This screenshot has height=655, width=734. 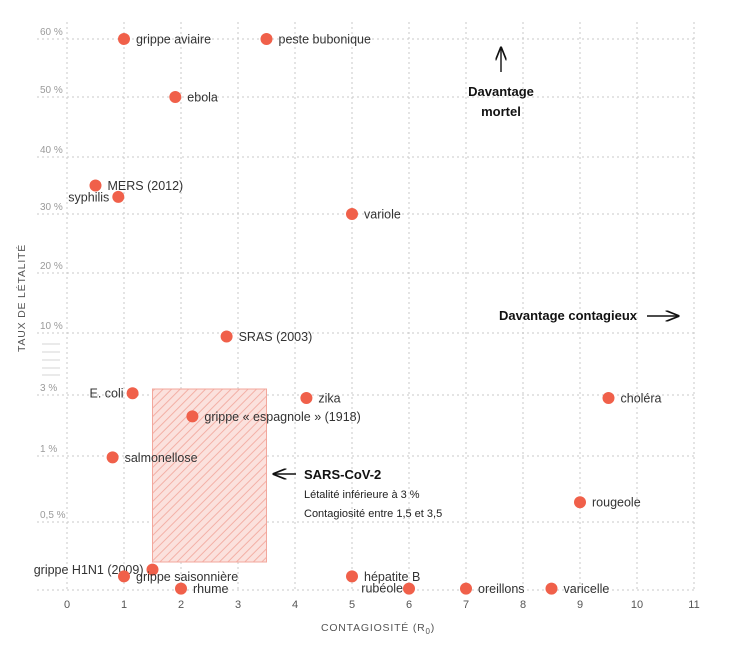 What do you see at coordinates (342, 474) in the screenshot?
I see `sars-cov-2-title: SARS-CoV-2` at bounding box center [342, 474].